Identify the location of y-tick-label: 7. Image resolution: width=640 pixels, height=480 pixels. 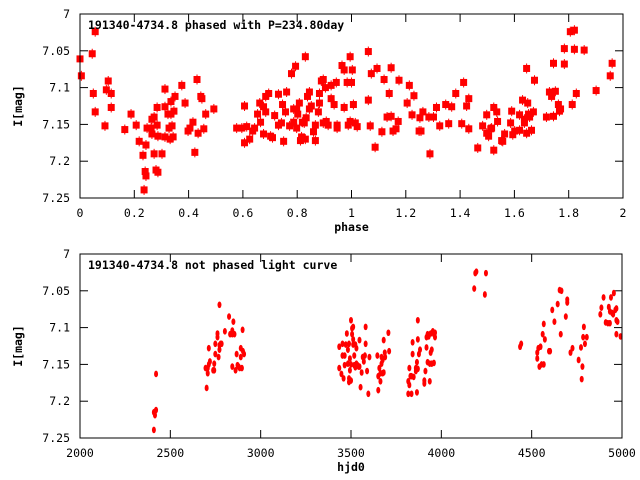
(66, 14).